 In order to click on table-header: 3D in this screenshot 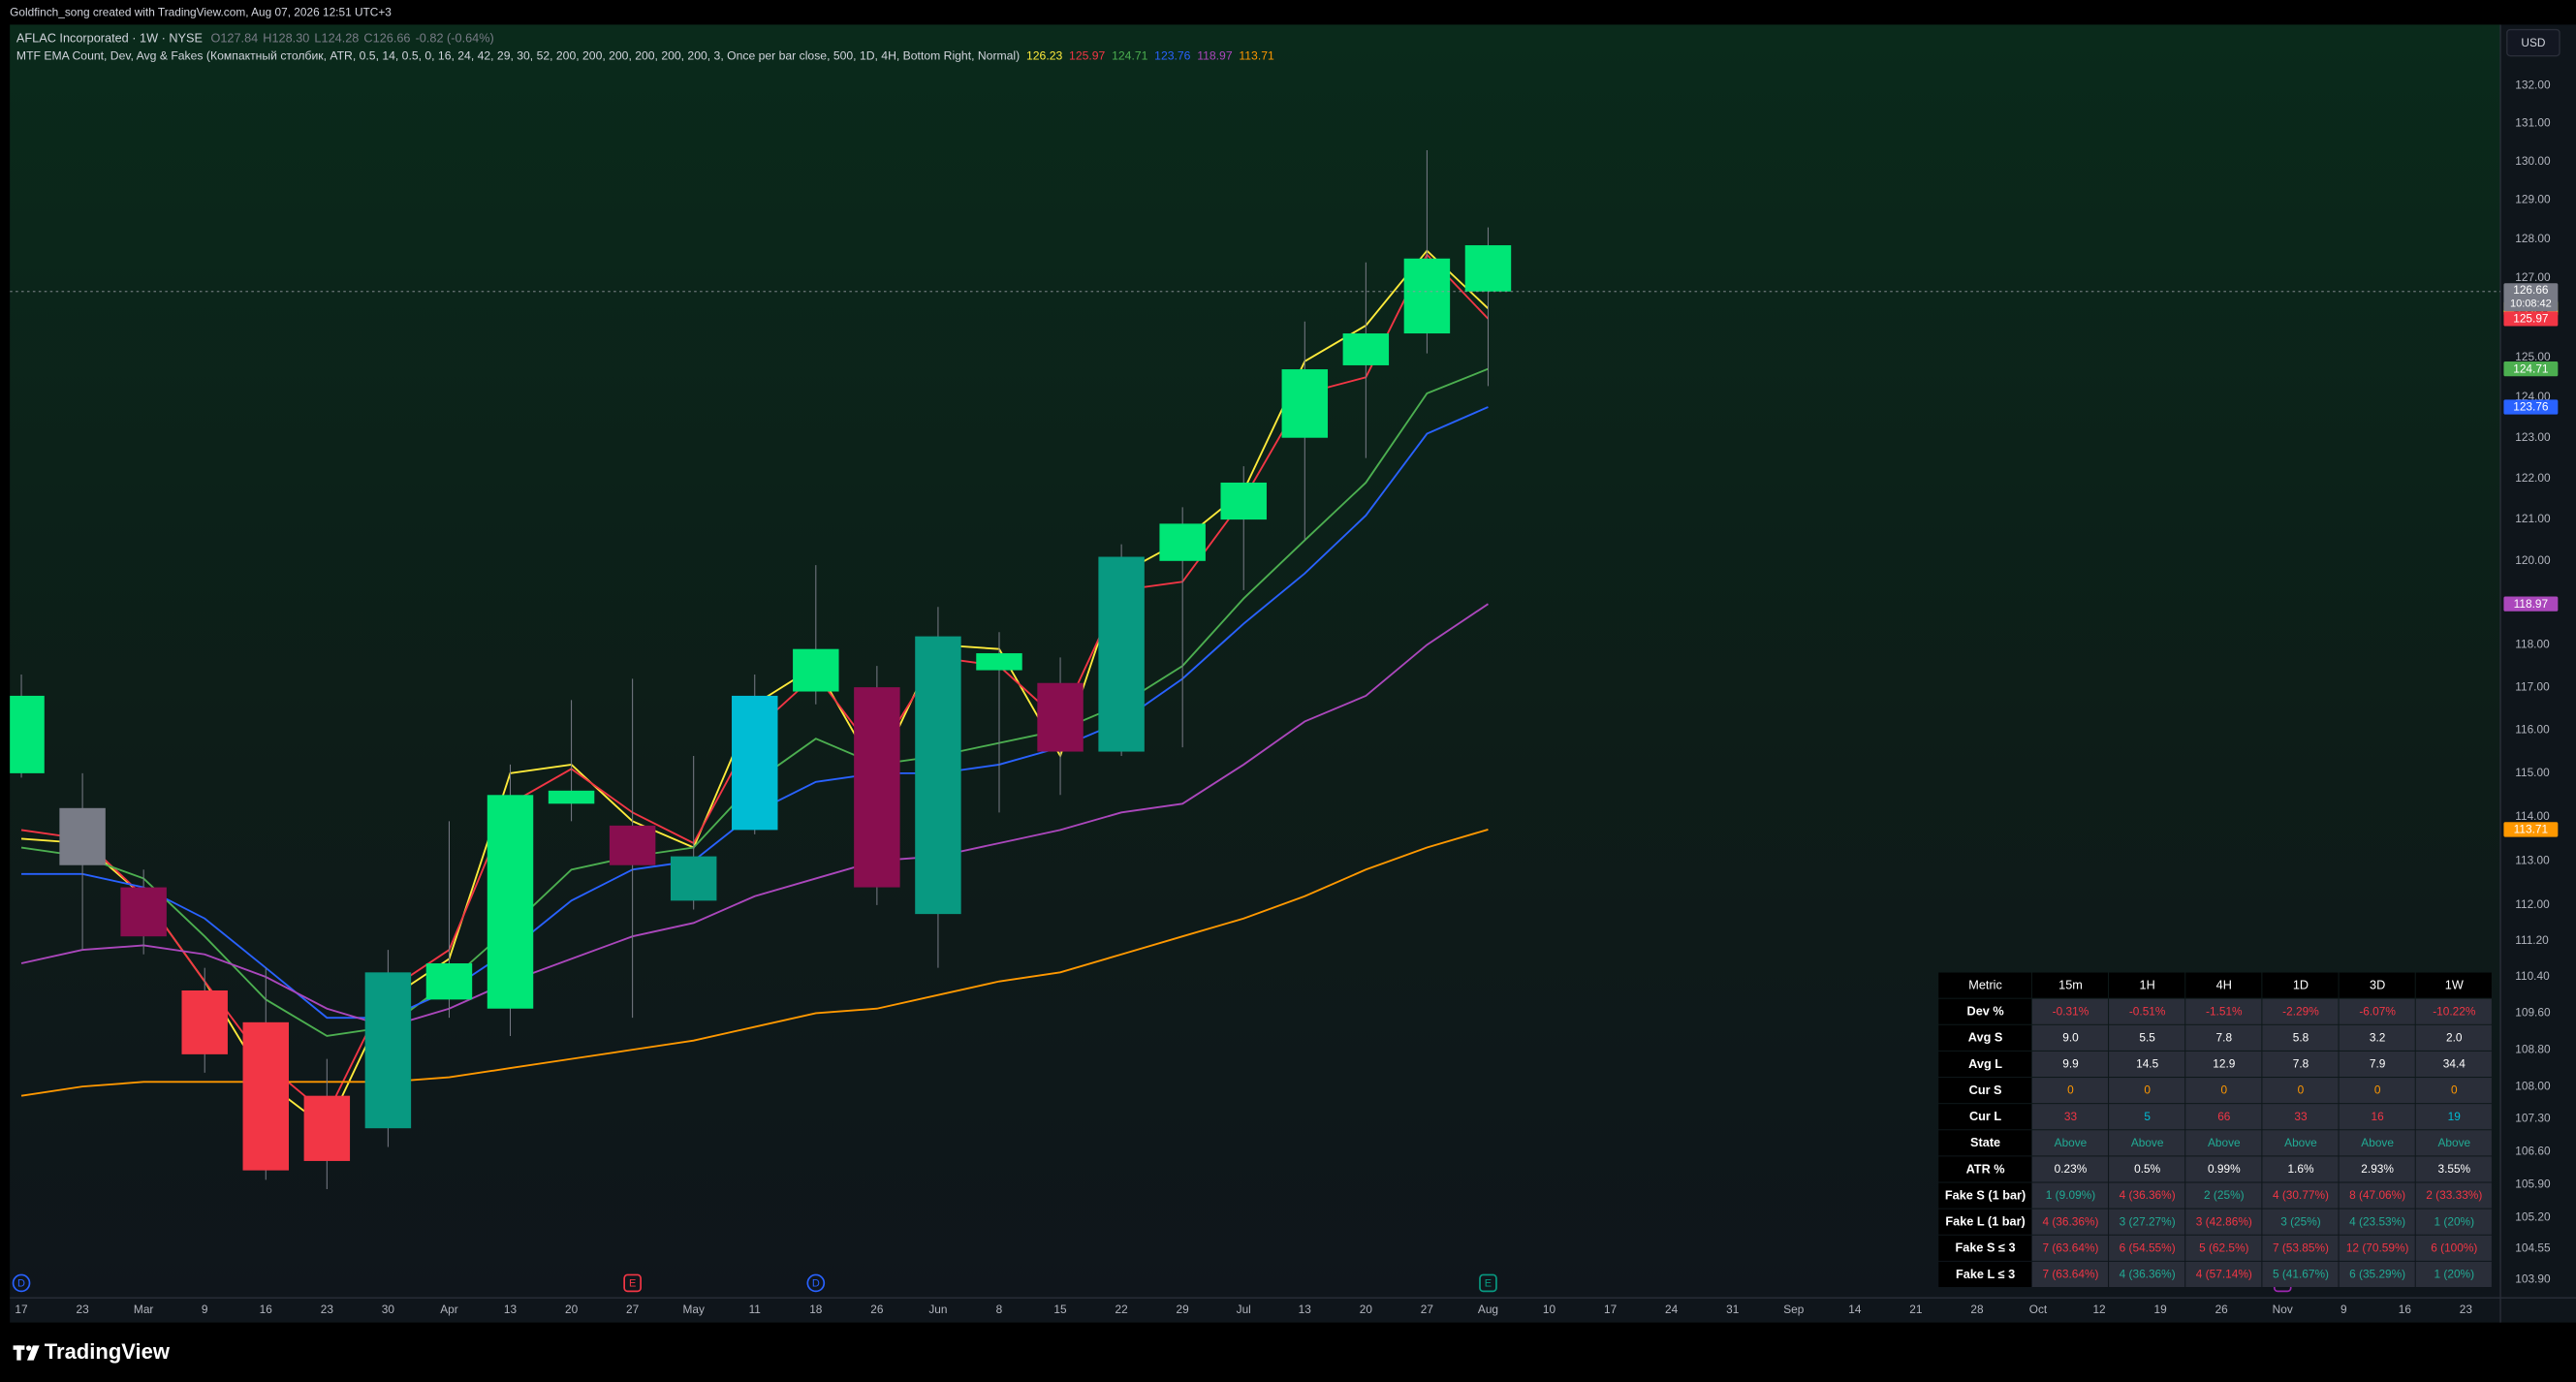, I will do `click(2377, 984)`.